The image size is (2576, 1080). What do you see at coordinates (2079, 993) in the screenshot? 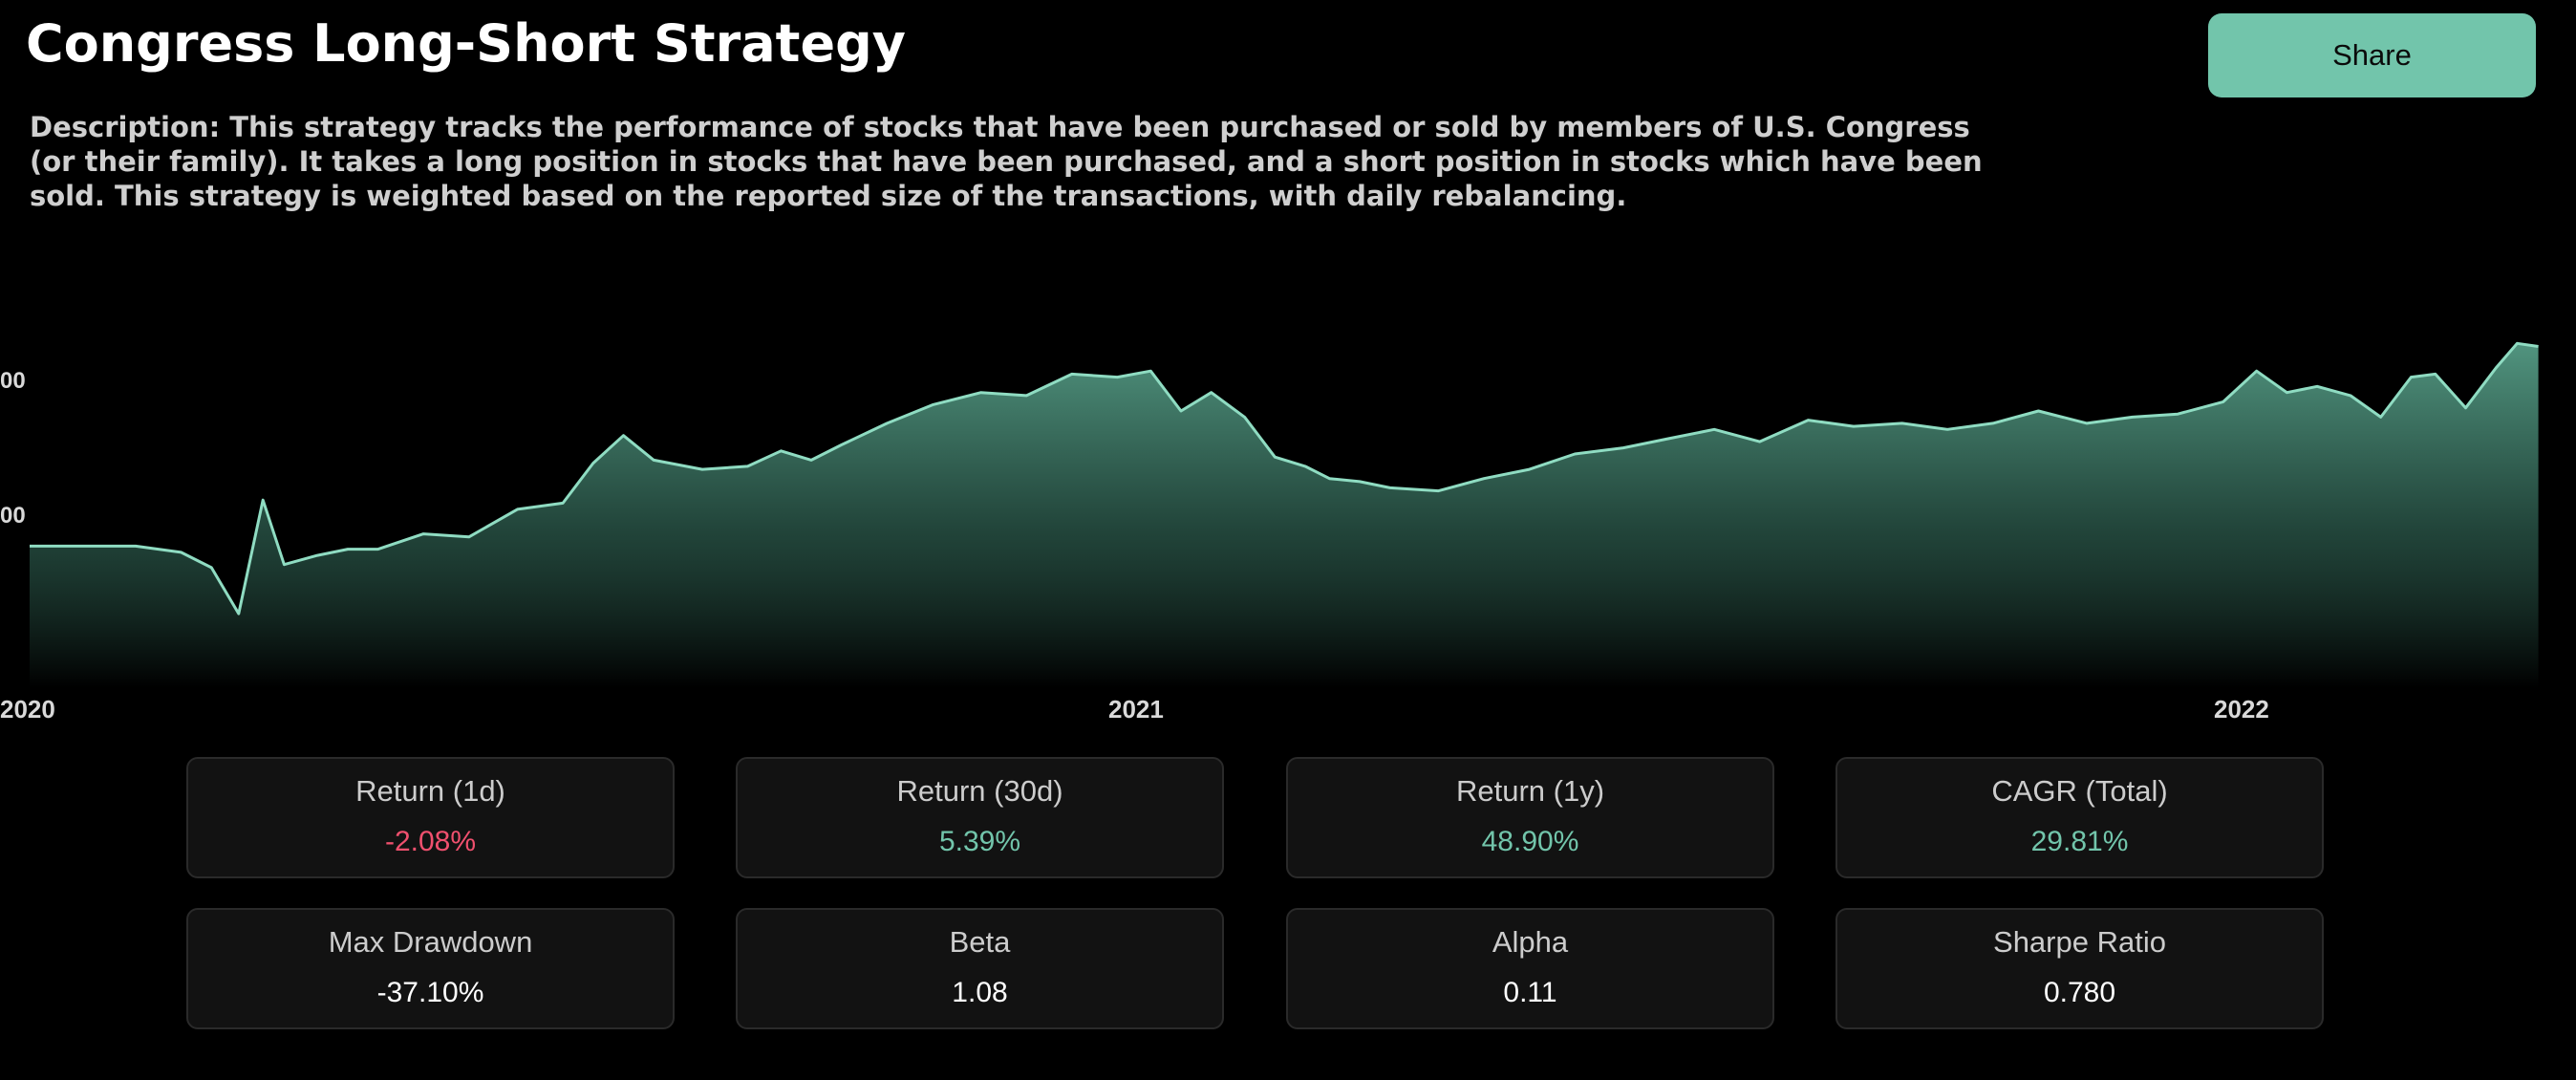
I see `stat-value: 0.780` at bounding box center [2079, 993].